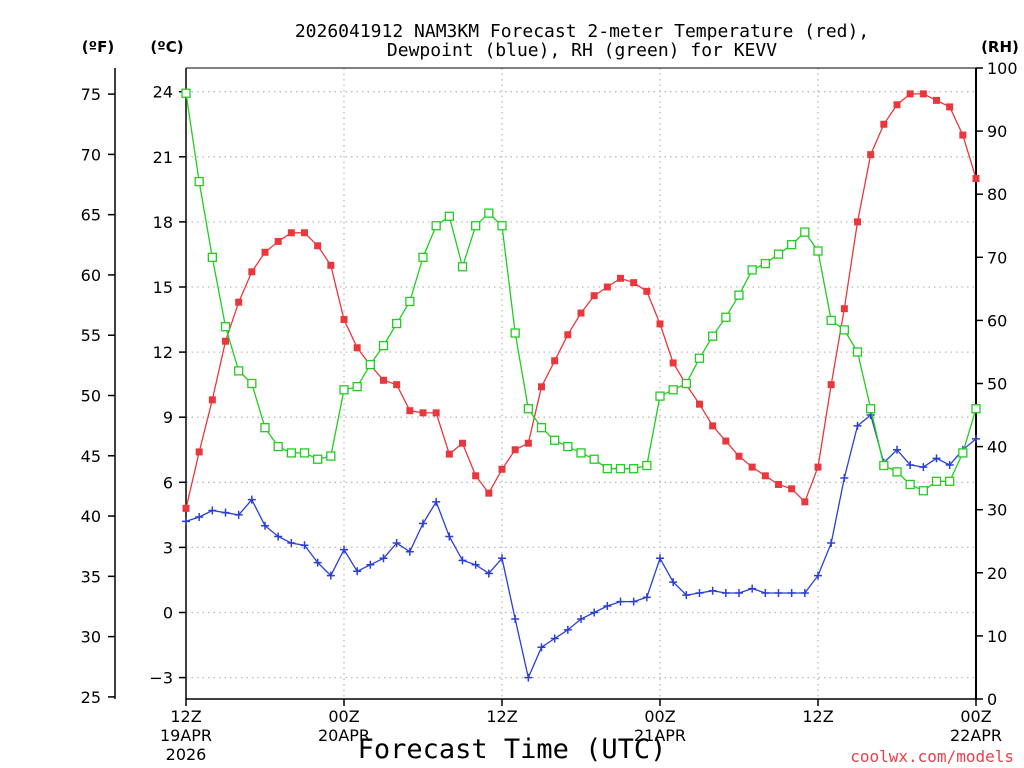  Describe the element at coordinates (91, 154) in the screenshot. I see `fahrenheit-tick-label: 70` at that location.